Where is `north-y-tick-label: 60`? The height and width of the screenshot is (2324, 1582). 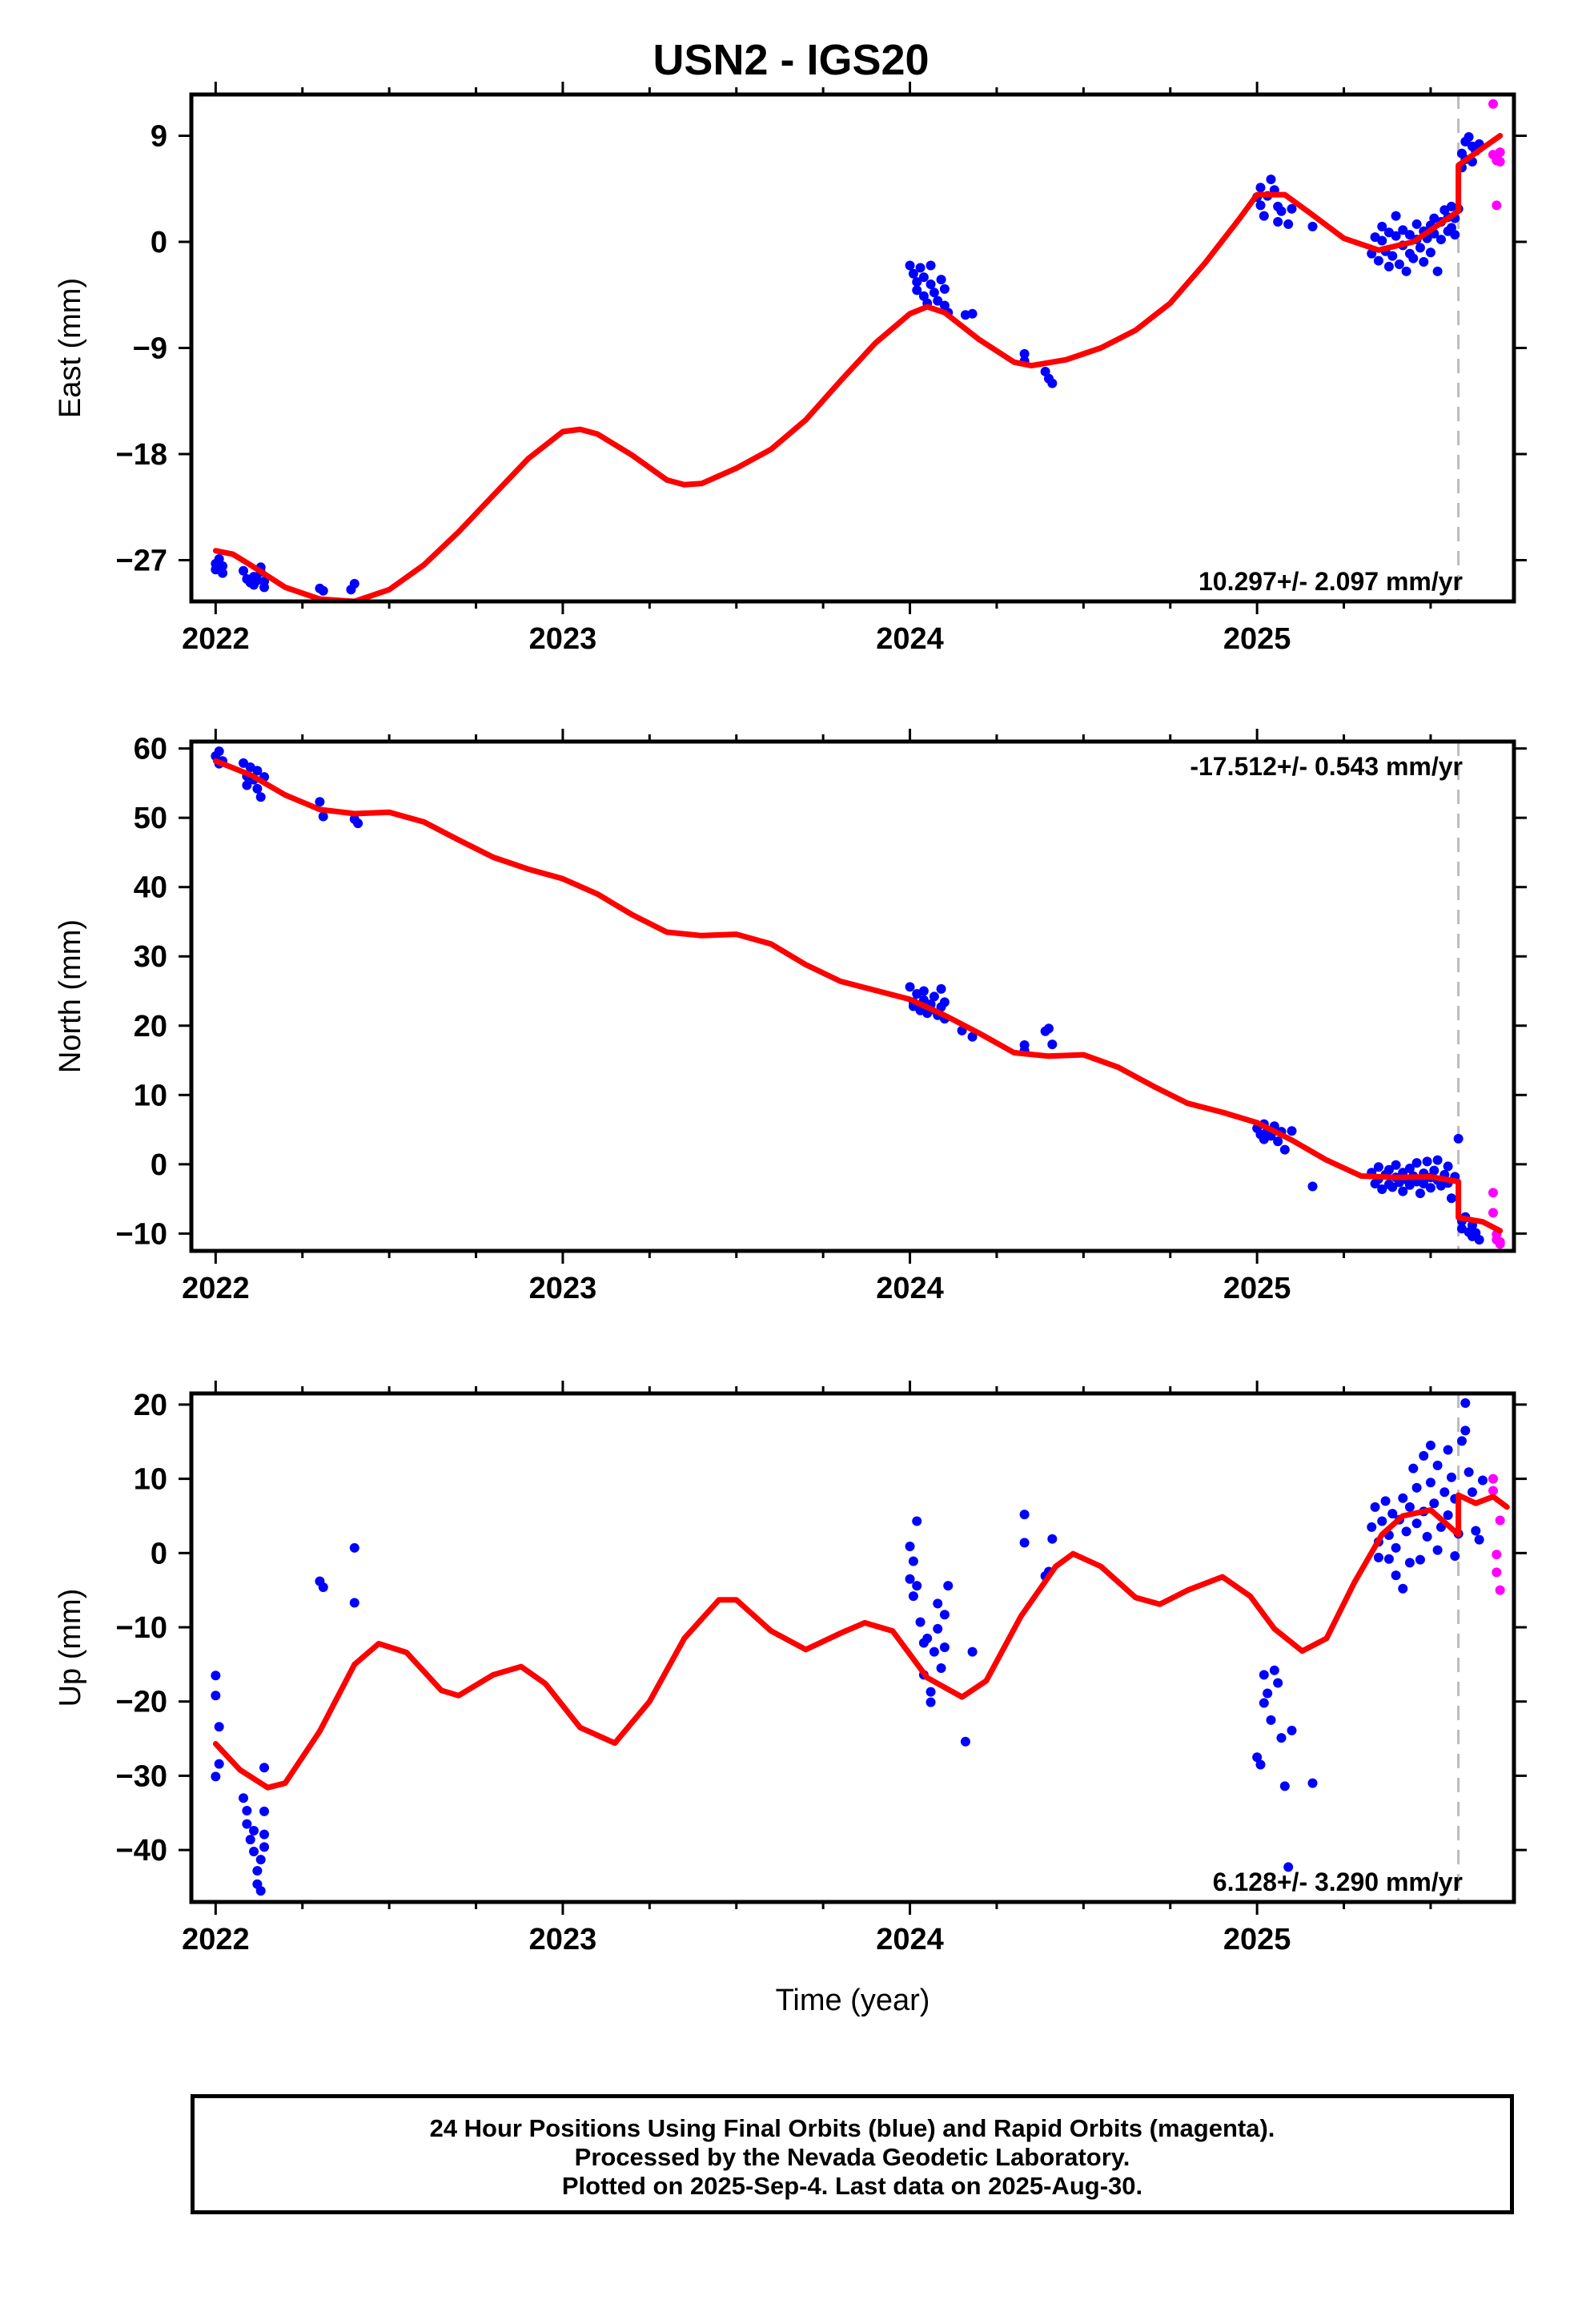
north-y-tick-label: 60 is located at coordinates (151, 749).